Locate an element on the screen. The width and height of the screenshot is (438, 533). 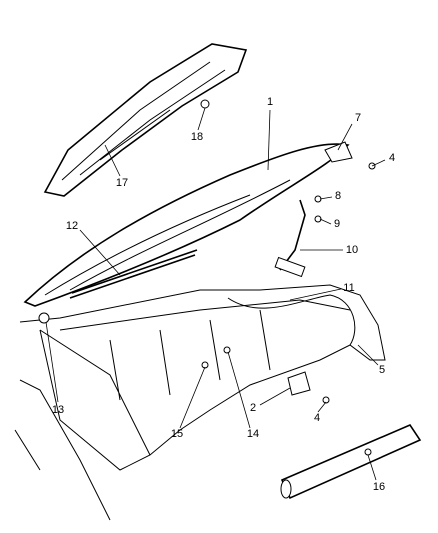
callout: 2 is located at coordinates (253, 408).